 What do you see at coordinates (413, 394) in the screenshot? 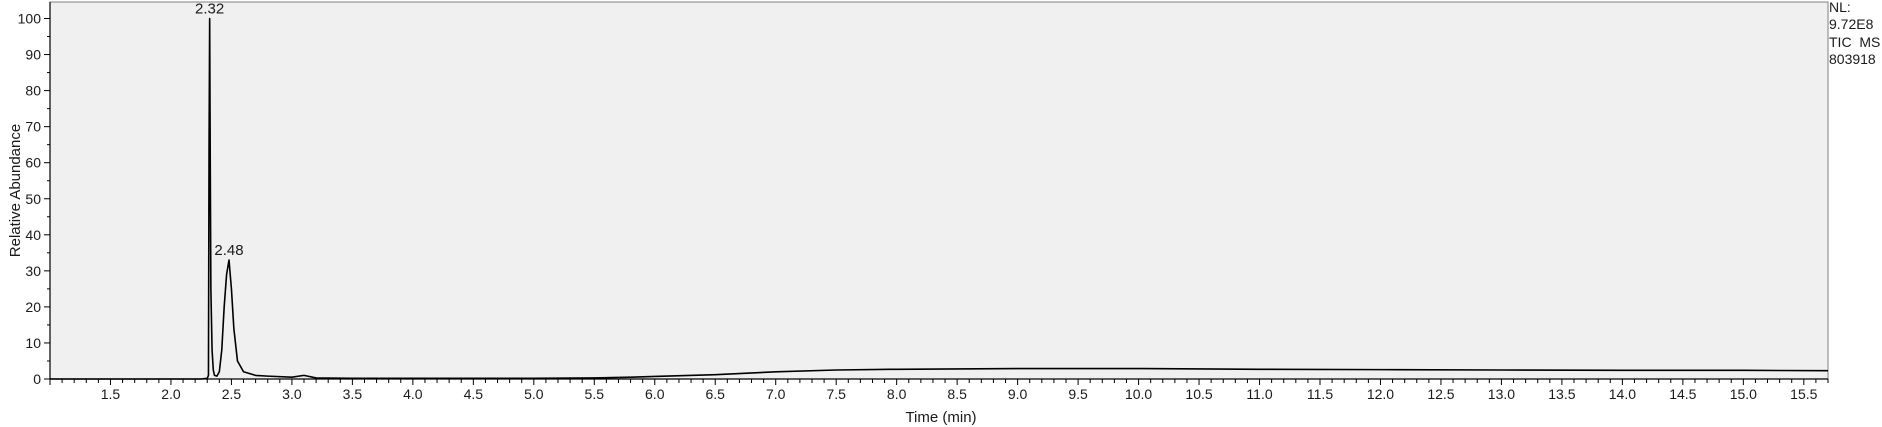
I see `x-tick-label: 4.0` at bounding box center [413, 394].